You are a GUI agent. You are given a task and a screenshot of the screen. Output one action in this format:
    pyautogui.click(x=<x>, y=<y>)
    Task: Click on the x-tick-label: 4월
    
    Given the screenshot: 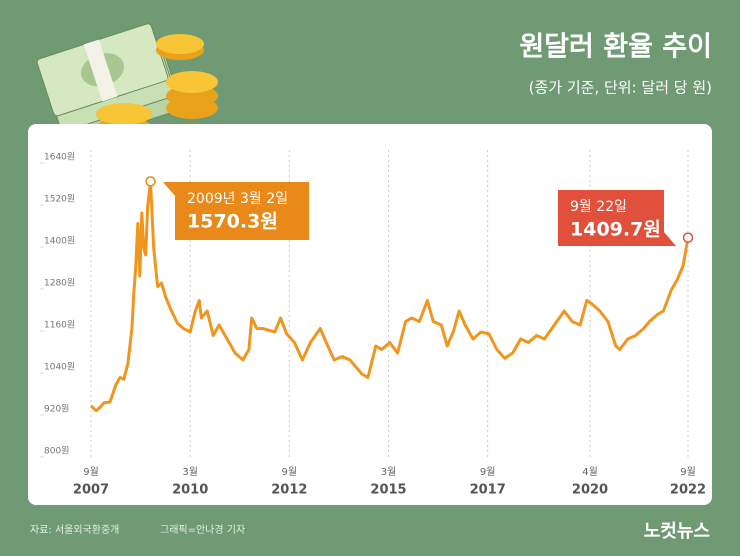 What is the action you would take?
    pyautogui.click(x=590, y=472)
    